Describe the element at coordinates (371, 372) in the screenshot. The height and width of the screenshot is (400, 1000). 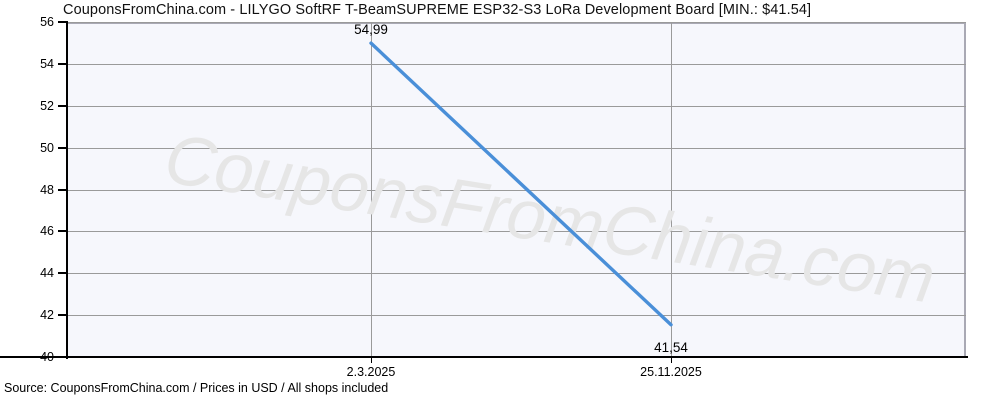
I see `x-tick-label: 2.3.2025` at that location.